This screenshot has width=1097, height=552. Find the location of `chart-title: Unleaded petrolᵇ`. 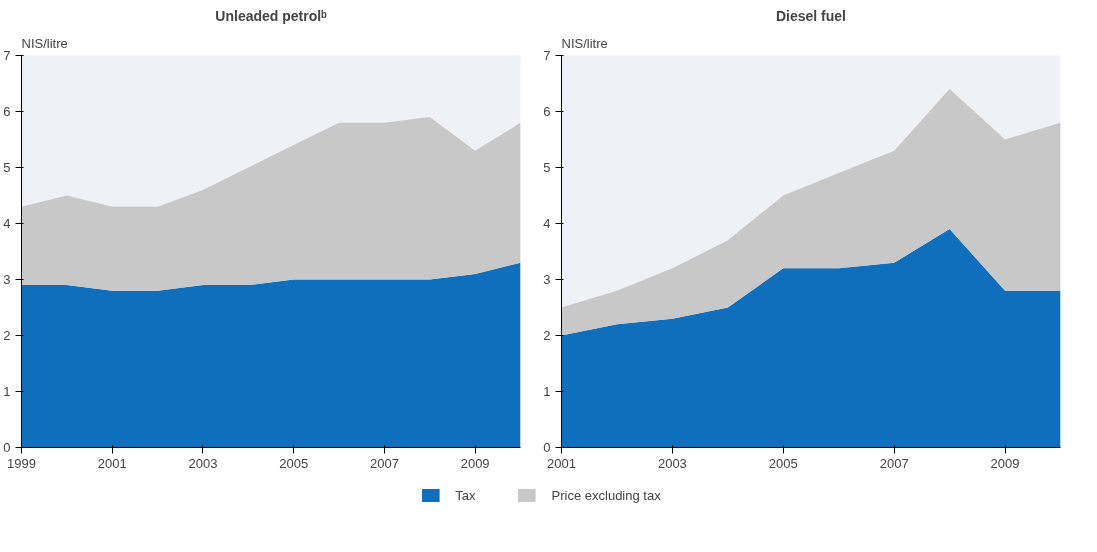

chart-title: Unleaded petrolᵇ is located at coordinates (271, 15).